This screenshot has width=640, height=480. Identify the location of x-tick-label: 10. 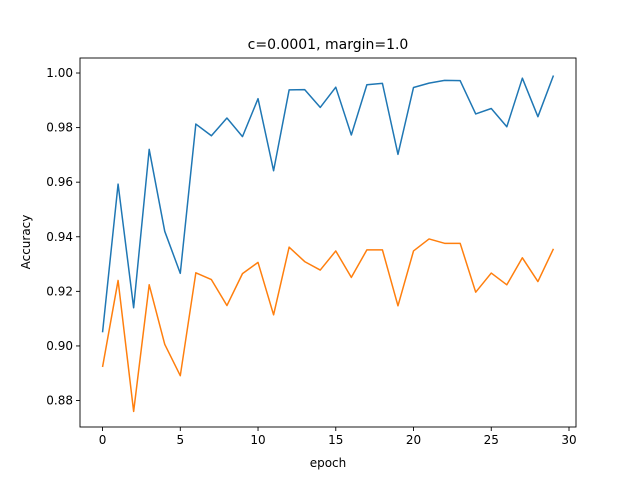
(257, 440).